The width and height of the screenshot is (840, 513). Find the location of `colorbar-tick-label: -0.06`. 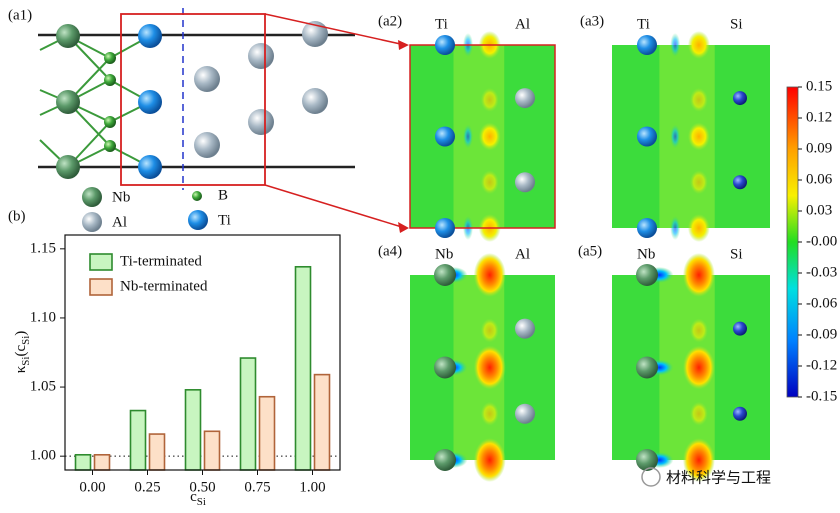

colorbar-tick-label: -0.06 is located at coordinates (822, 303).